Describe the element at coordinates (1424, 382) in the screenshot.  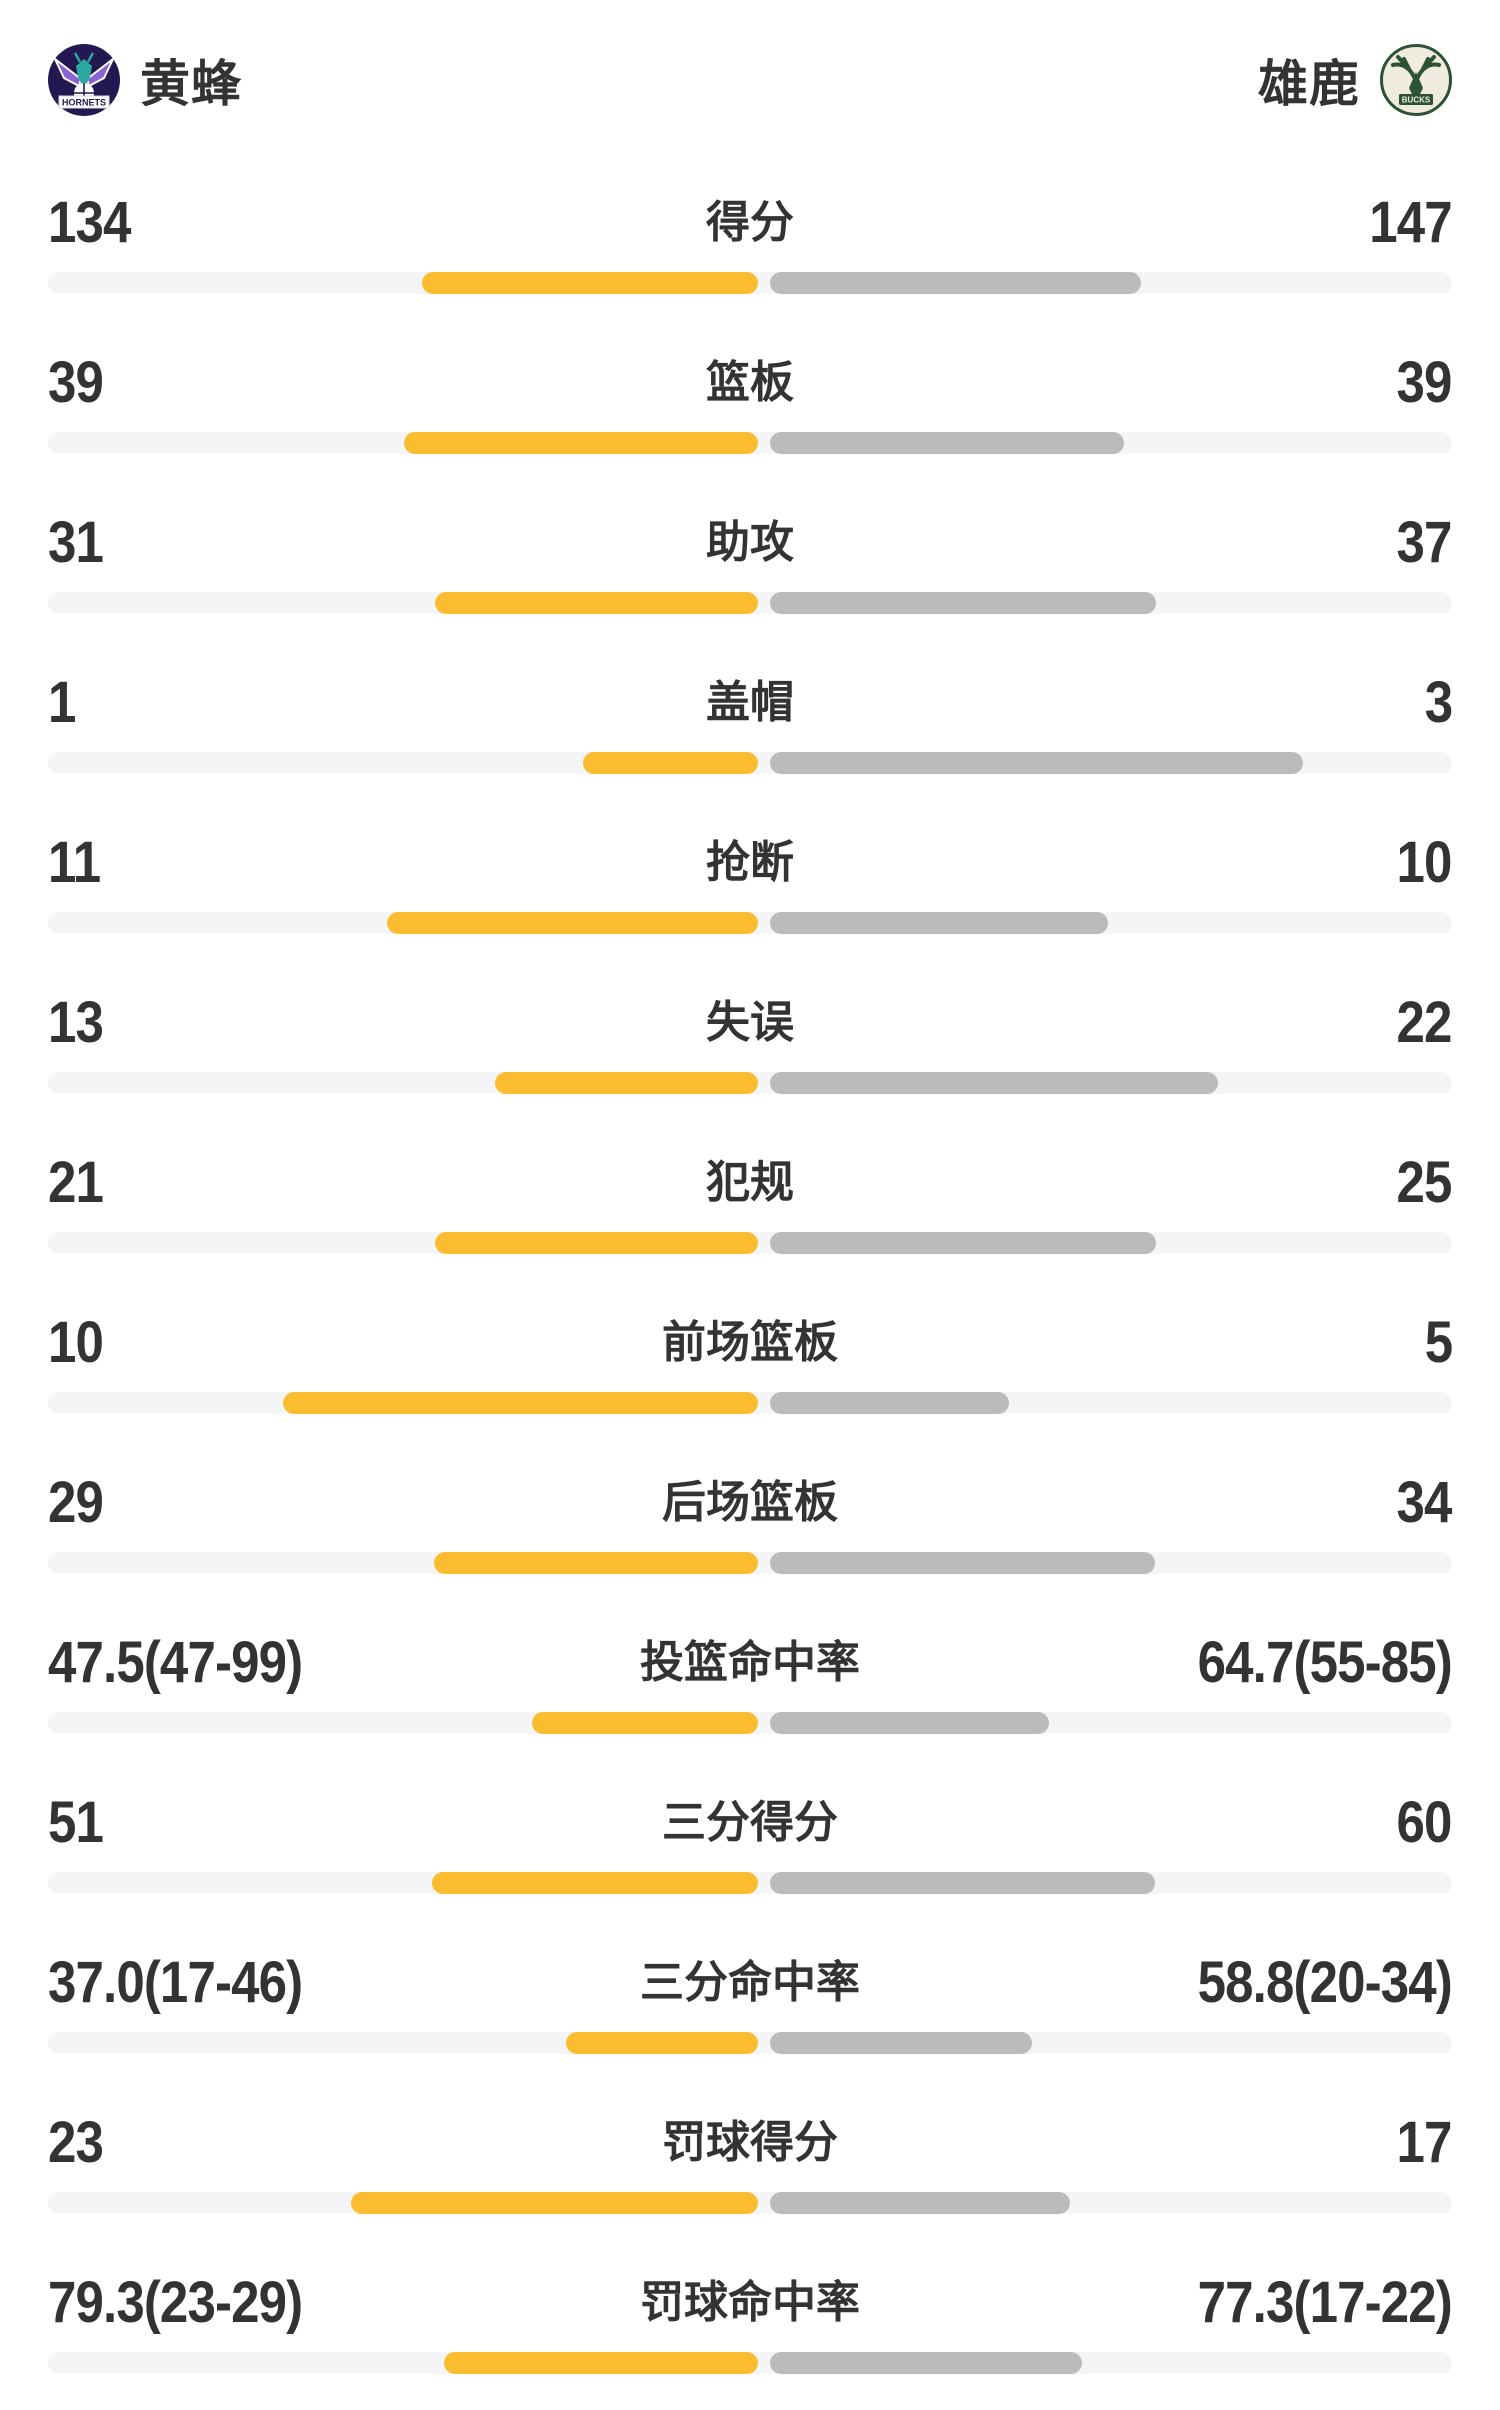
I see `away-value: 39` at that location.